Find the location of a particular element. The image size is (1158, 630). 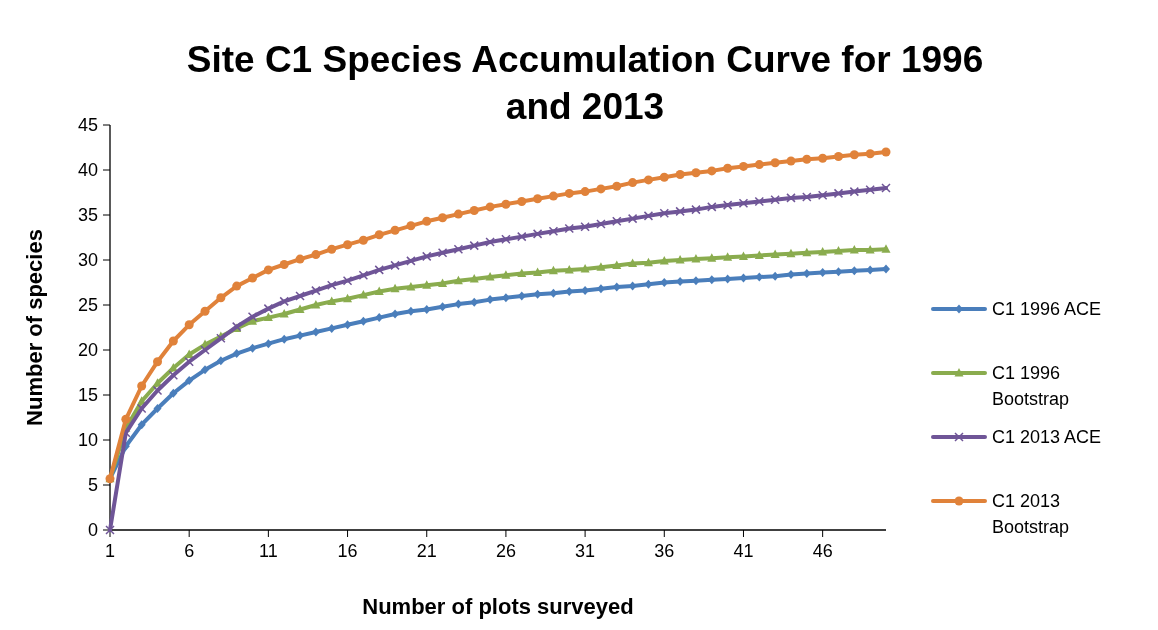

x-tick-label: 41 is located at coordinates (743, 551).